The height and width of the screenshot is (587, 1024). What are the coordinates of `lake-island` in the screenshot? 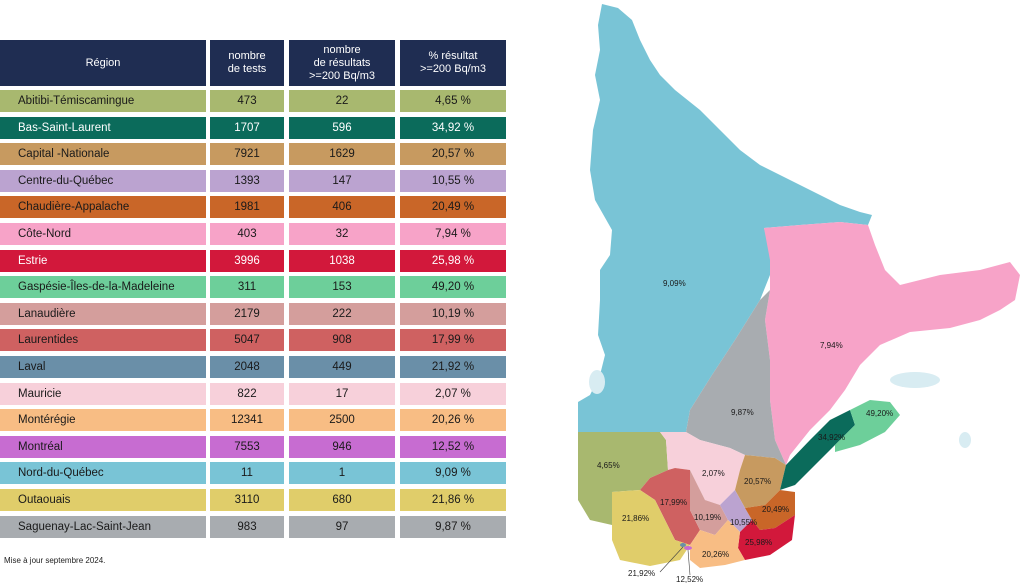 It's located at (915, 380).